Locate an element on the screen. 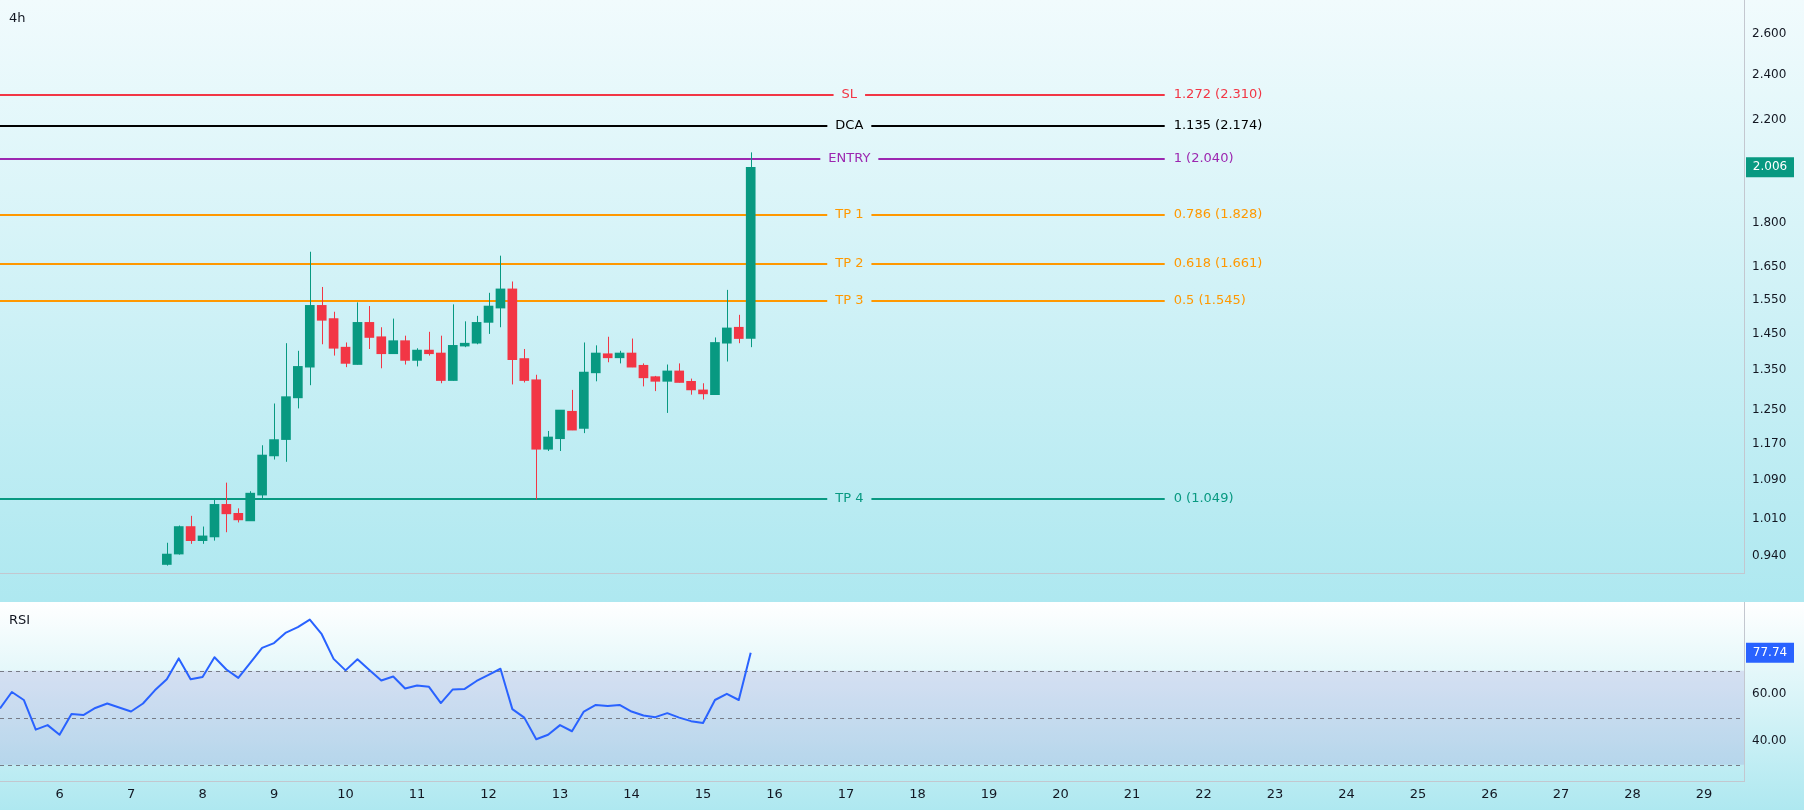  text: 2.006 is located at coordinates (1770, 166).